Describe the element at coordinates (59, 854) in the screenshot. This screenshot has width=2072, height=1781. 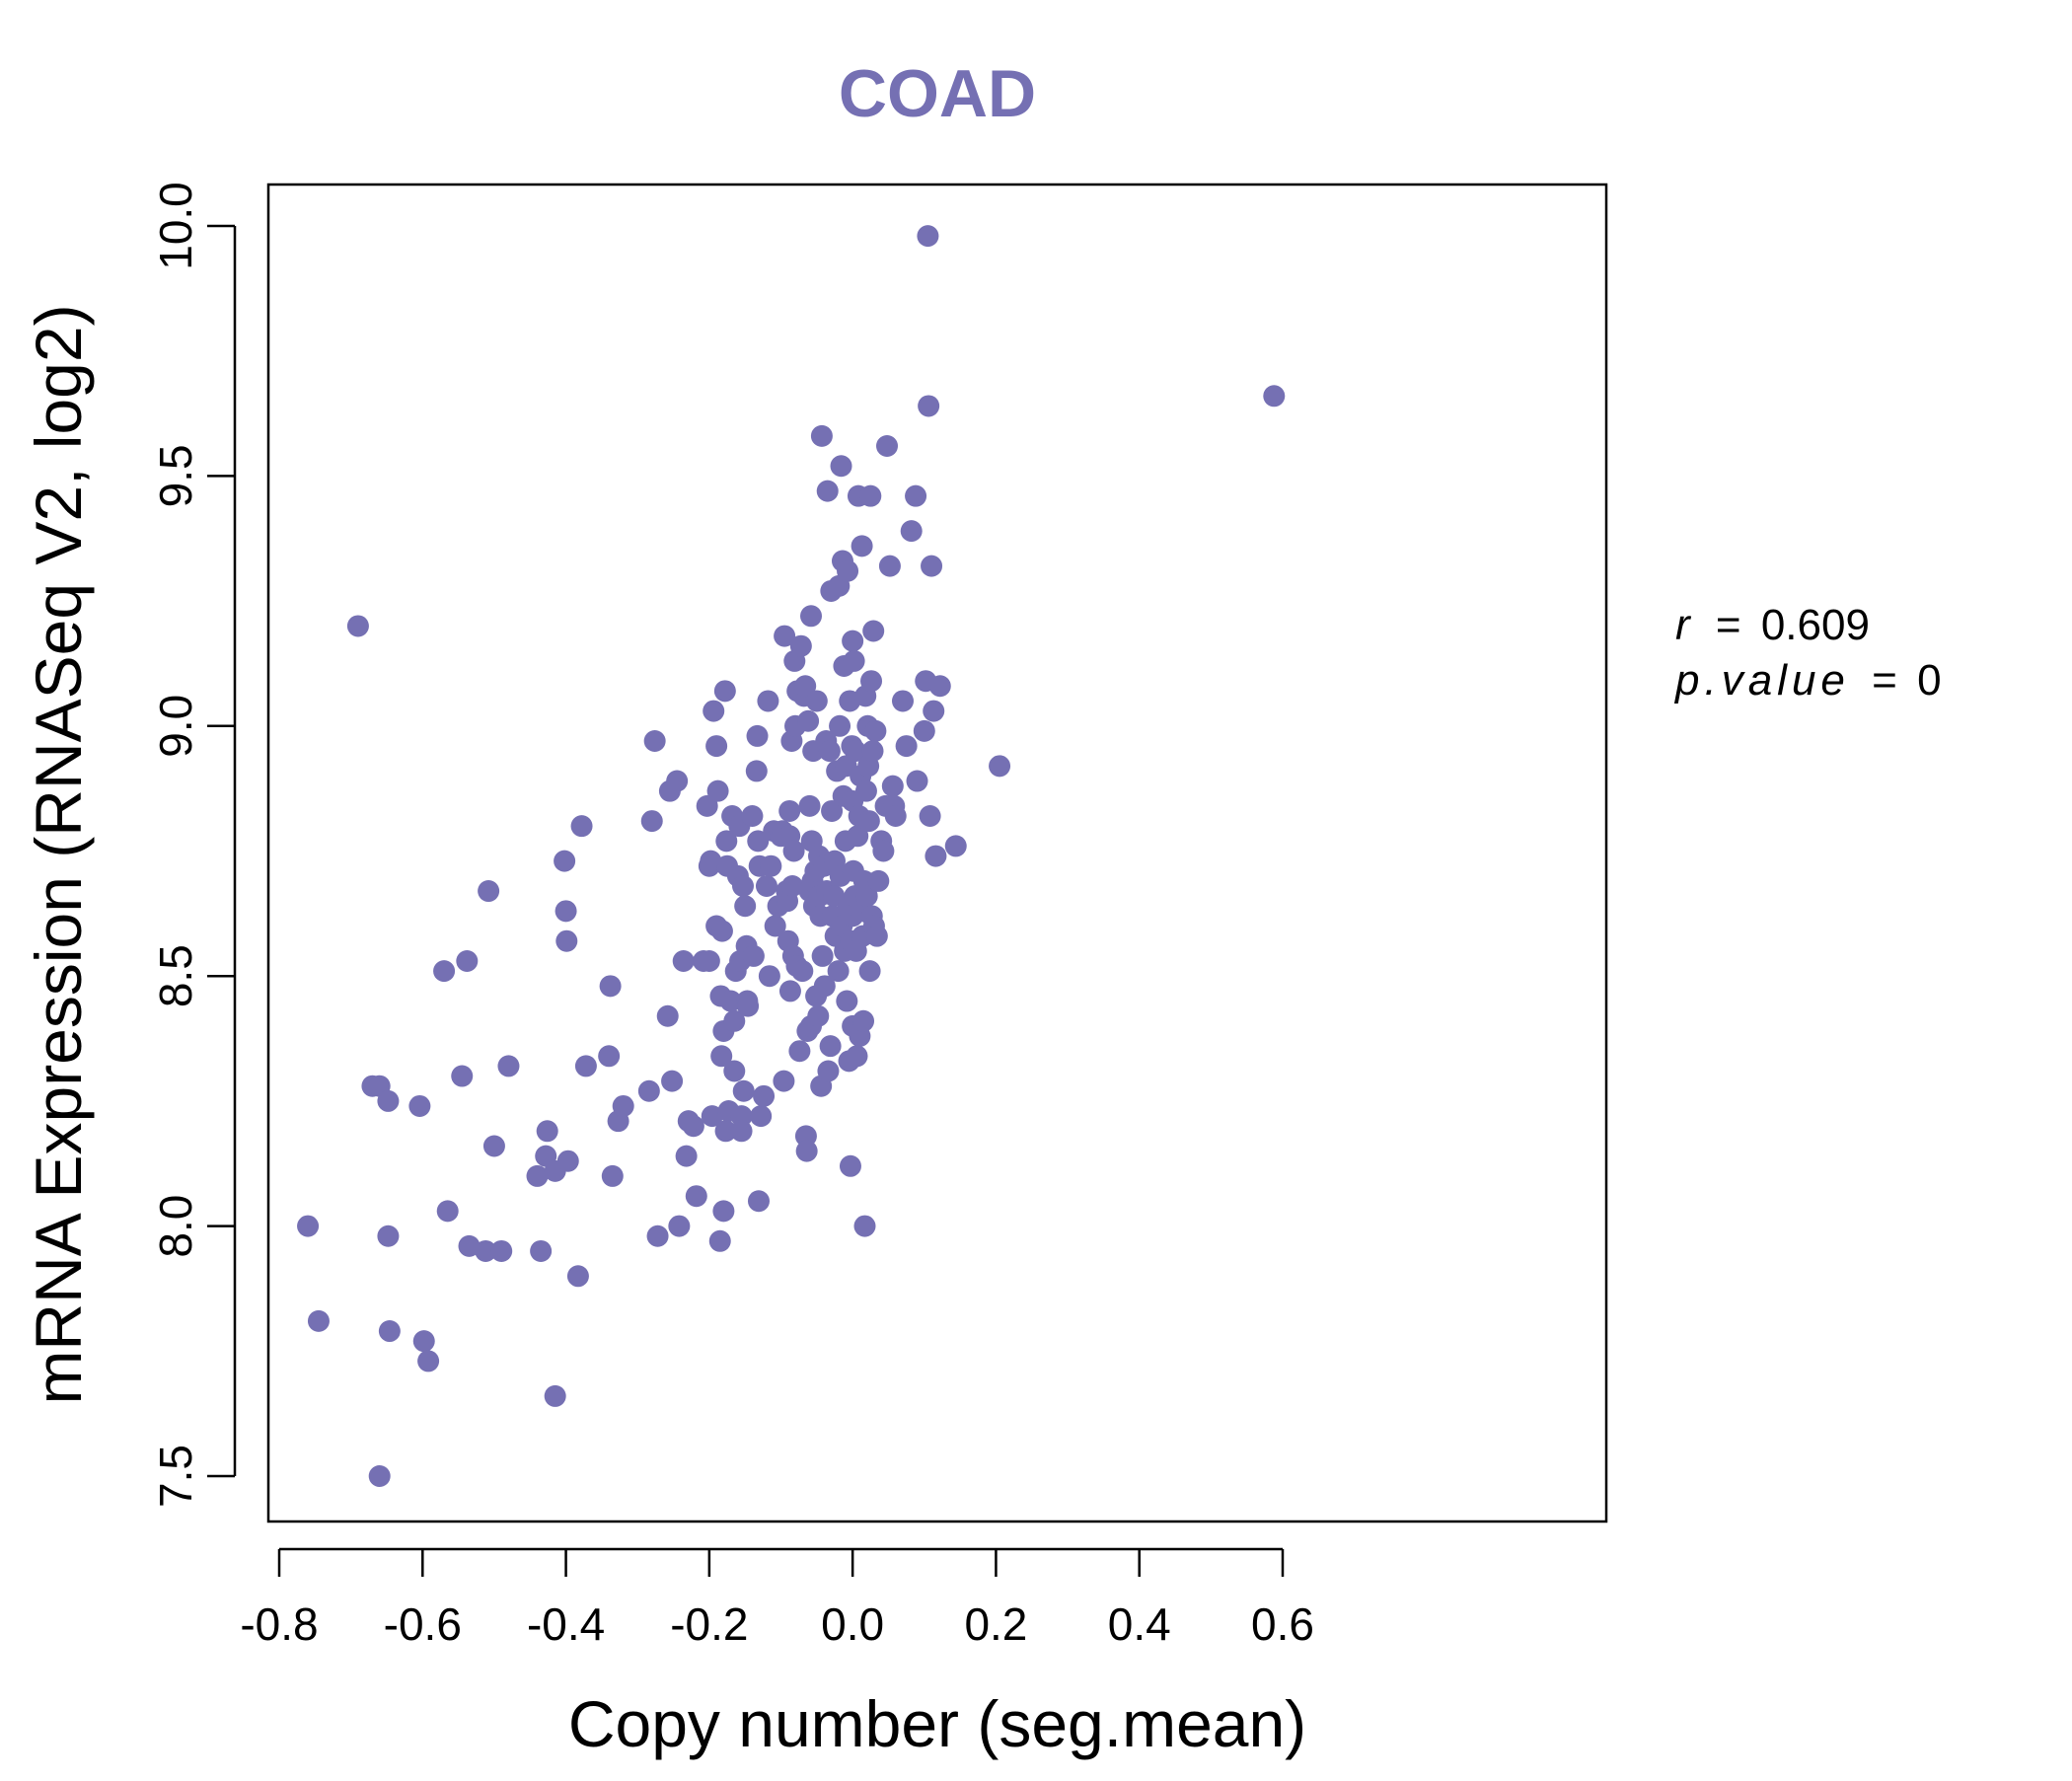
I see `y-axis-label: mRNA Expression (RNASeq V2, log2)` at that location.